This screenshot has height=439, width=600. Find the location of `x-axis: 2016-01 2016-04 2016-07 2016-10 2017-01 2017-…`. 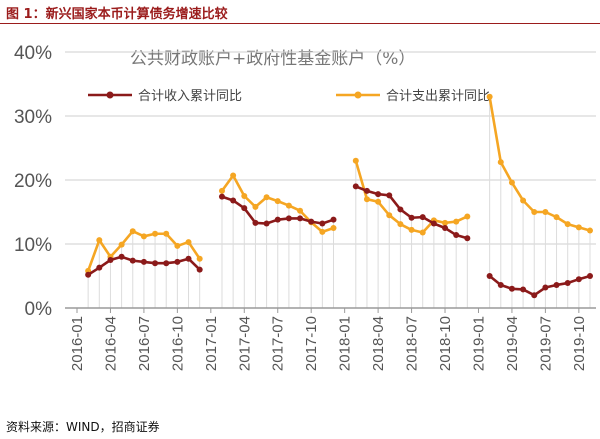

x-axis: 2016-01 2016-04 2016-07 2016-10 2017-01 2017-… is located at coordinates (330, 339).